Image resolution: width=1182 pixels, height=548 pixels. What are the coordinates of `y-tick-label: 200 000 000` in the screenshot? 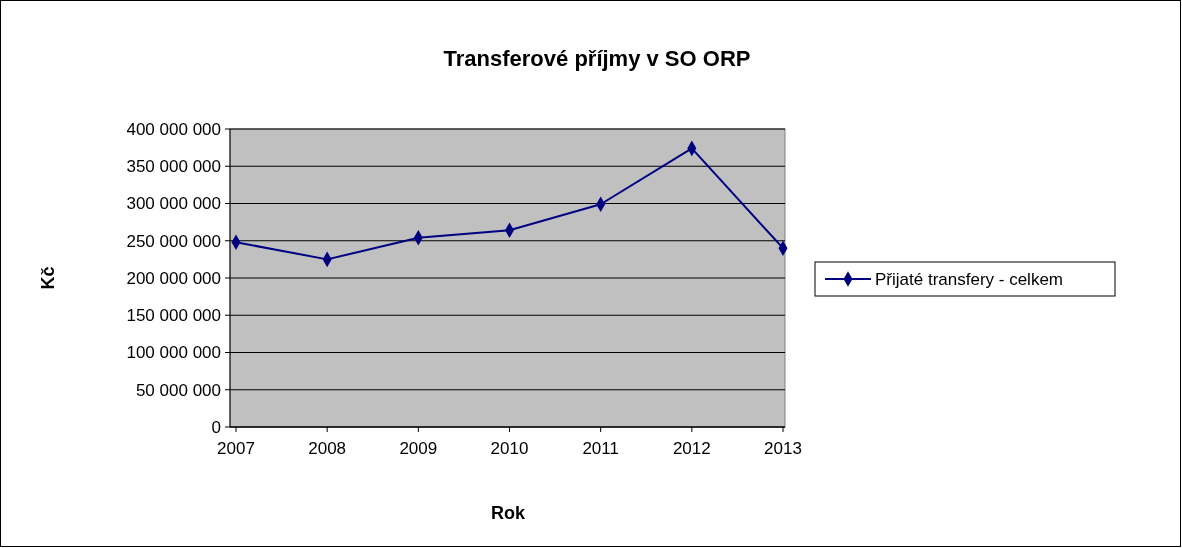 It's located at (173, 278).